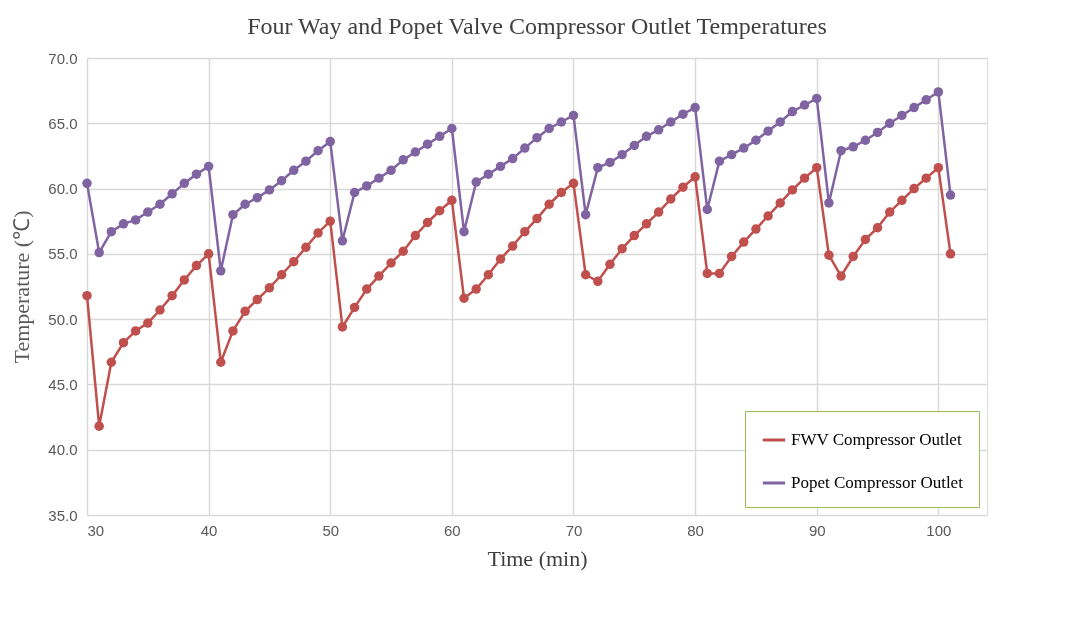  Describe the element at coordinates (63, 189) in the screenshot. I see `y-tick-label: 60.0` at that location.